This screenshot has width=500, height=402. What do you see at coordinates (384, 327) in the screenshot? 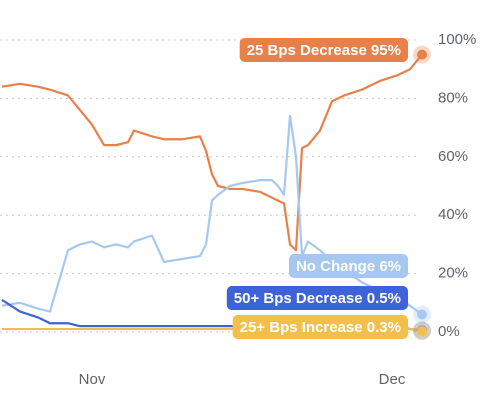
I see `end-value-label: 0.3%` at bounding box center [384, 327].